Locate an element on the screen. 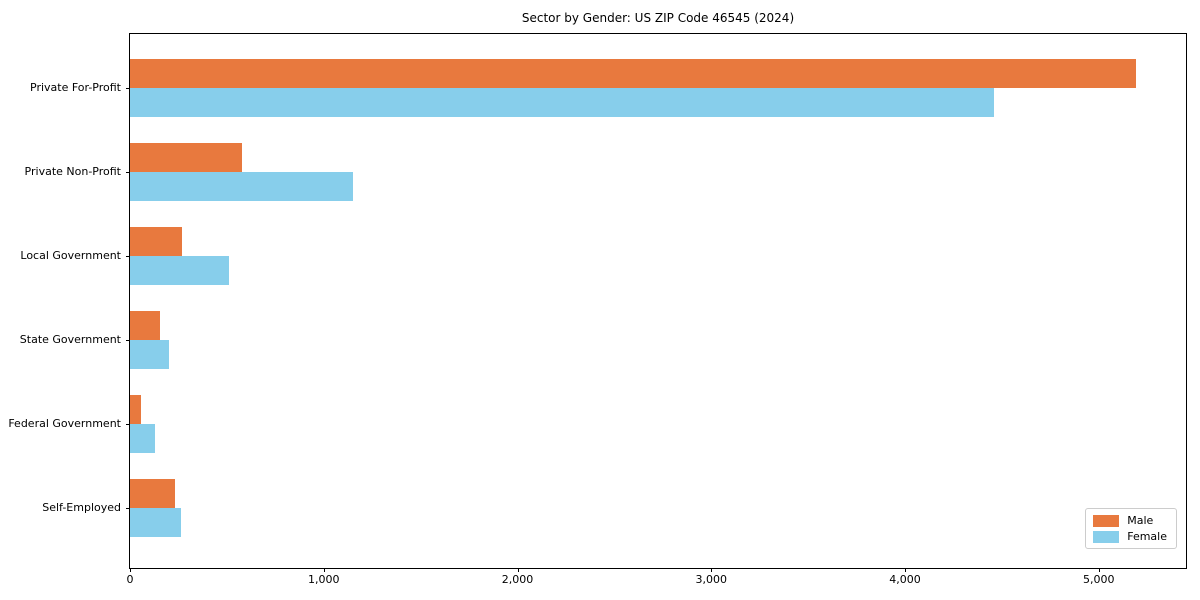 This screenshot has width=1200, height=600. y-axis-label: Self-Employed is located at coordinates (81, 507).